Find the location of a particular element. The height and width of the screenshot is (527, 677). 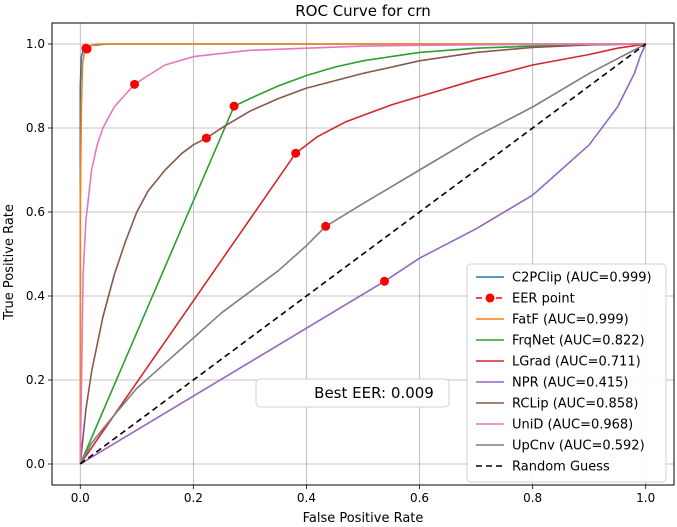

legend-box is located at coordinates (566, 373).